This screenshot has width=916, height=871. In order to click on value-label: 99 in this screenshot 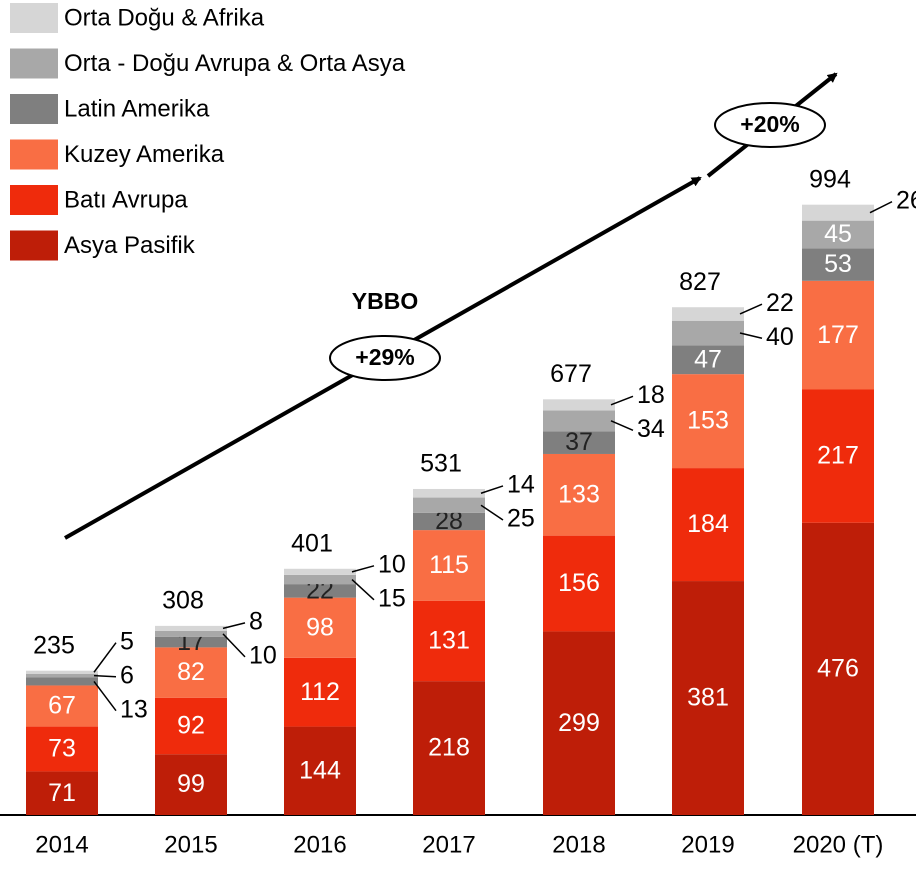, I will do `click(191, 784)`.